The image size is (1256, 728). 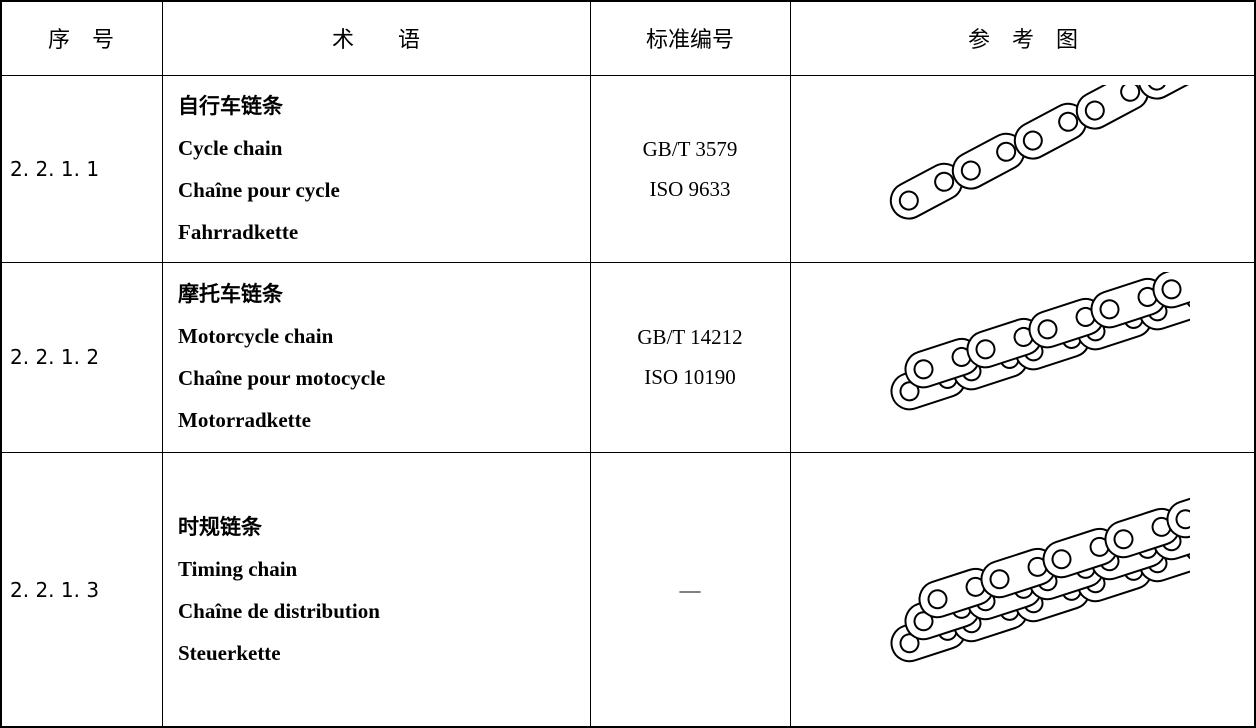 What do you see at coordinates (55, 168) in the screenshot?
I see `row-number: 2. 2. 1. 1` at bounding box center [55, 168].